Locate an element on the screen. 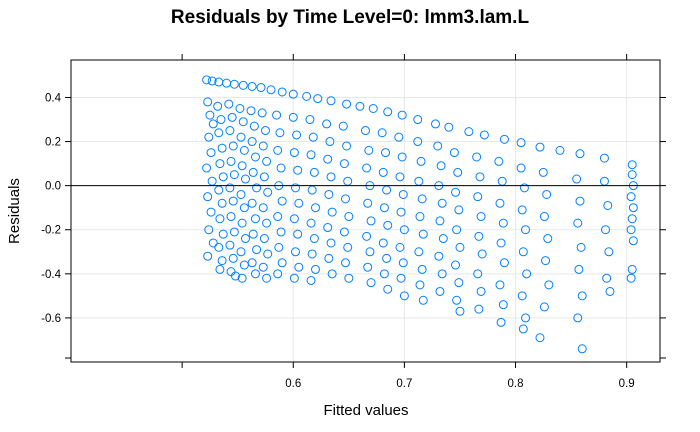 This screenshot has height=432, width=700. x-axis-label: Fitted values is located at coordinates (365, 410).